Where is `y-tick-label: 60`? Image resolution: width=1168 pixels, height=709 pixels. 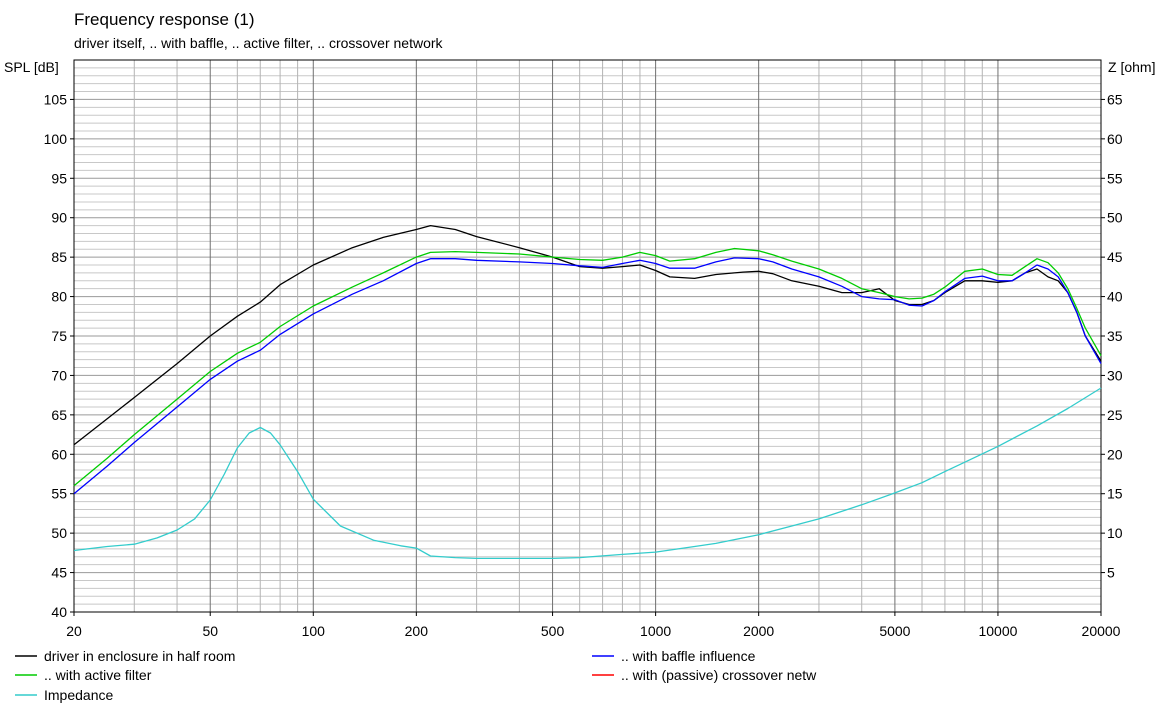
y-tick-label: 60 is located at coordinates (59, 454).